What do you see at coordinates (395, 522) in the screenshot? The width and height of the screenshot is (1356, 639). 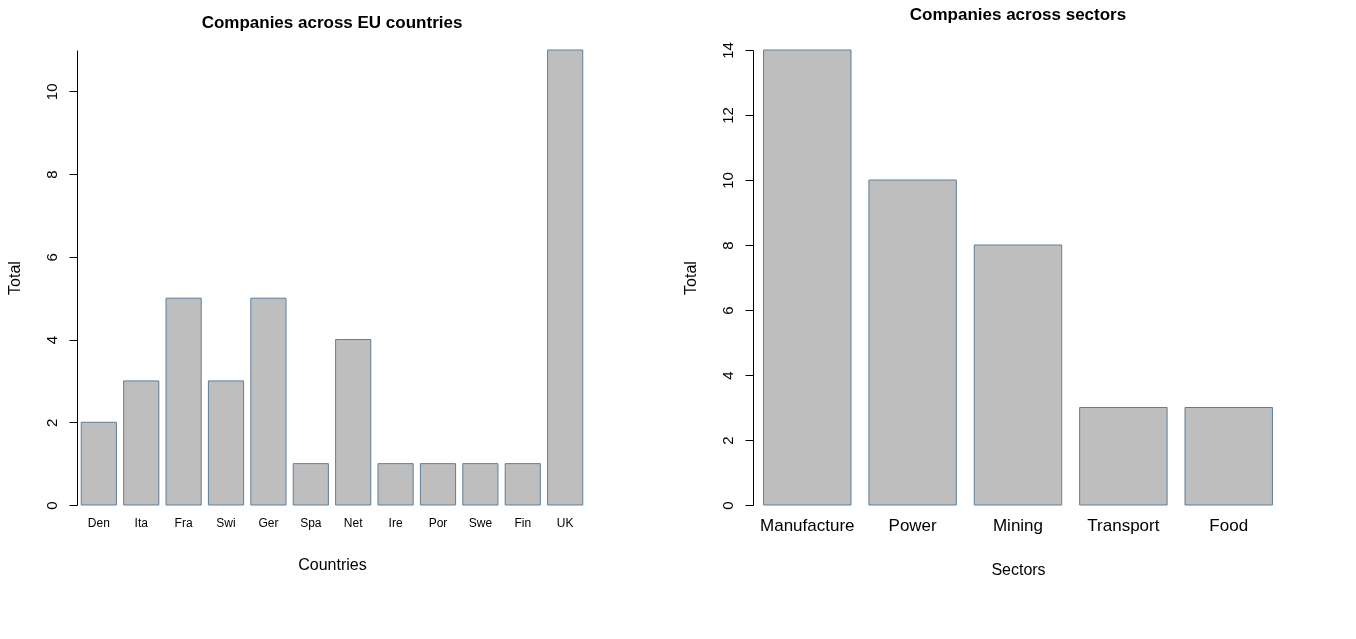 I see `x-tick-label: Ire` at bounding box center [395, 522].